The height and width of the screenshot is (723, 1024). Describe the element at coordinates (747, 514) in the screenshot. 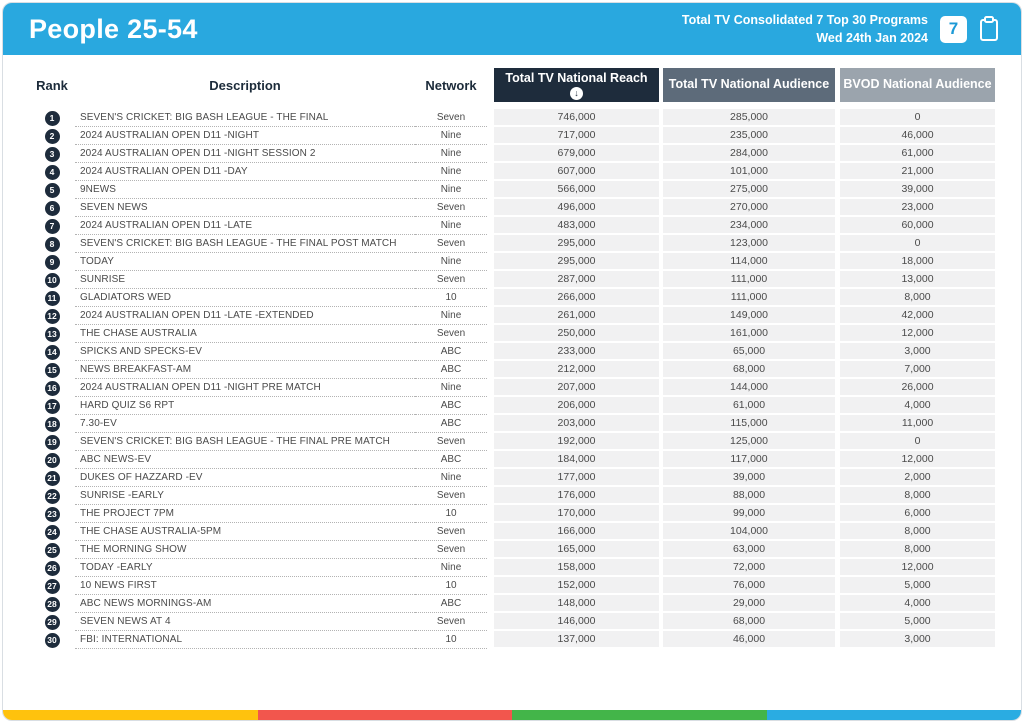

I see `audience-value: 99,000` at that location.